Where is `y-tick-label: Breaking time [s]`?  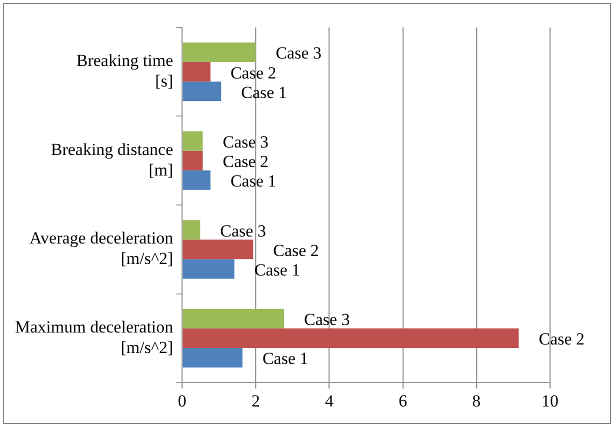 y-tick-label: Breaking time [s] is located at coordinates (125, 70).